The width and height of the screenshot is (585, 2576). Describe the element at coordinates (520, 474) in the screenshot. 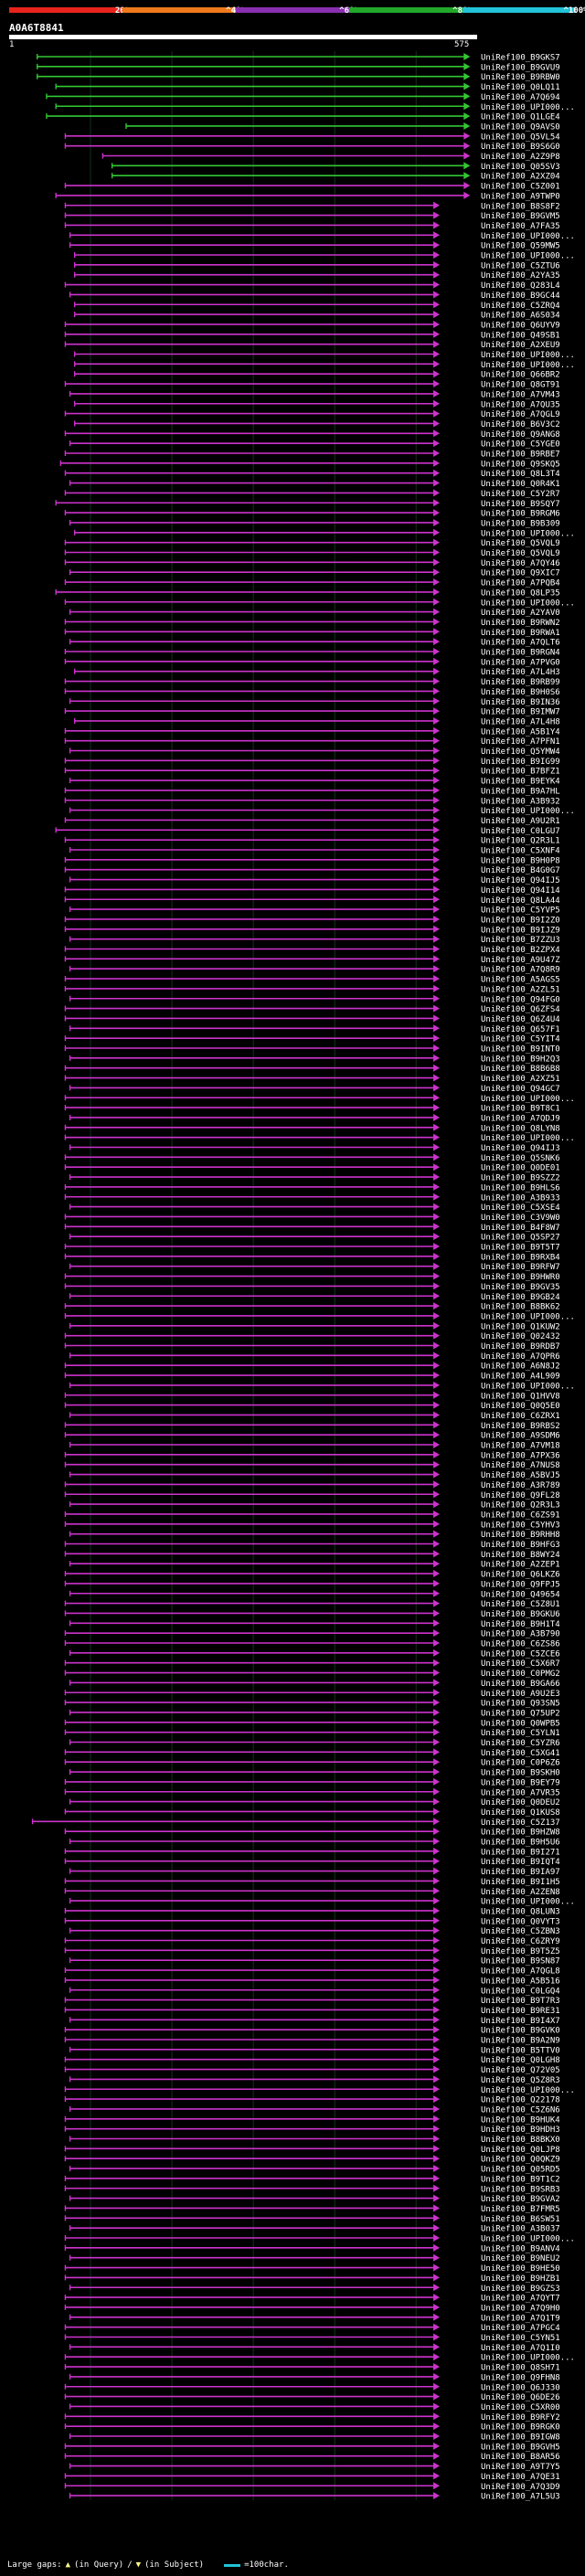

I see `hit-label: UniRef100_Q8L3T4` at that location.